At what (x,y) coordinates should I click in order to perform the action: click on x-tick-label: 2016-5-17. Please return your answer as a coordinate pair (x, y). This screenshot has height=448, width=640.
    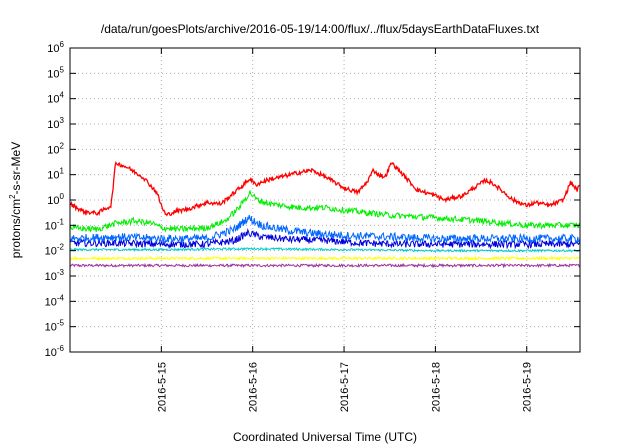
    Looking at the image, I should click on (345, 387).